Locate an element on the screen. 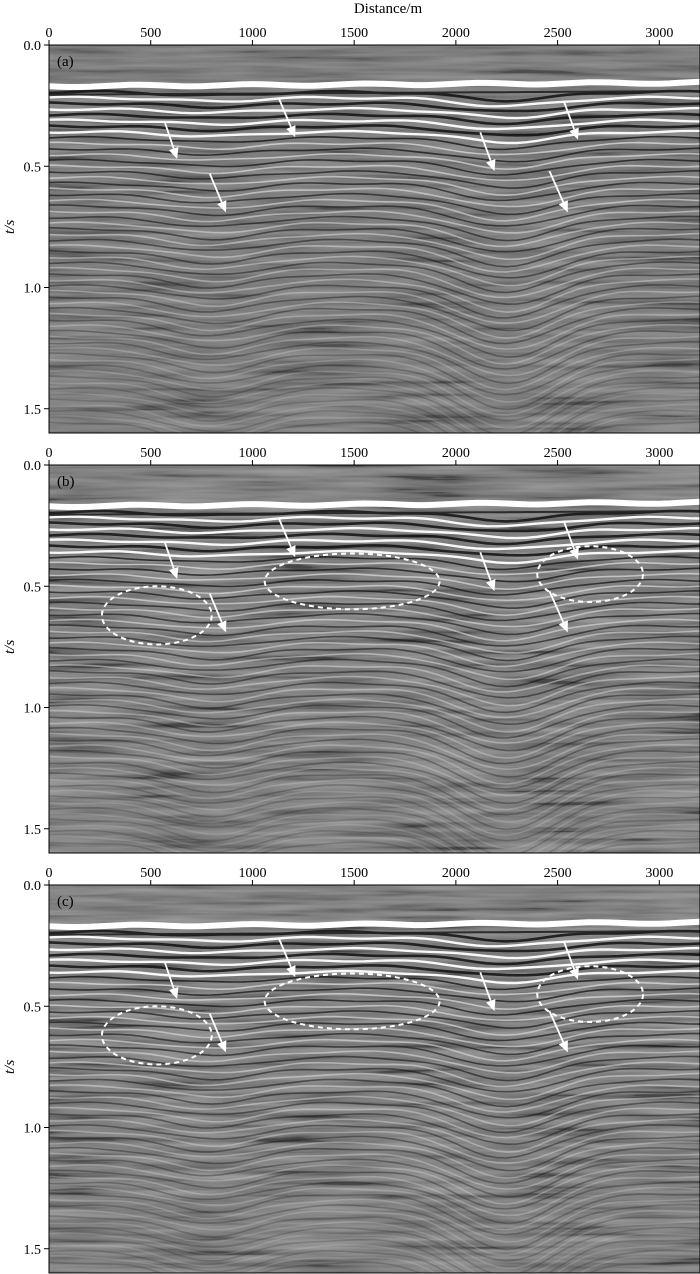 Image resolution: width=700 pixels, height=1274 pixels. y-tick-label: 0.5 is located at coordinates (33, 1007).